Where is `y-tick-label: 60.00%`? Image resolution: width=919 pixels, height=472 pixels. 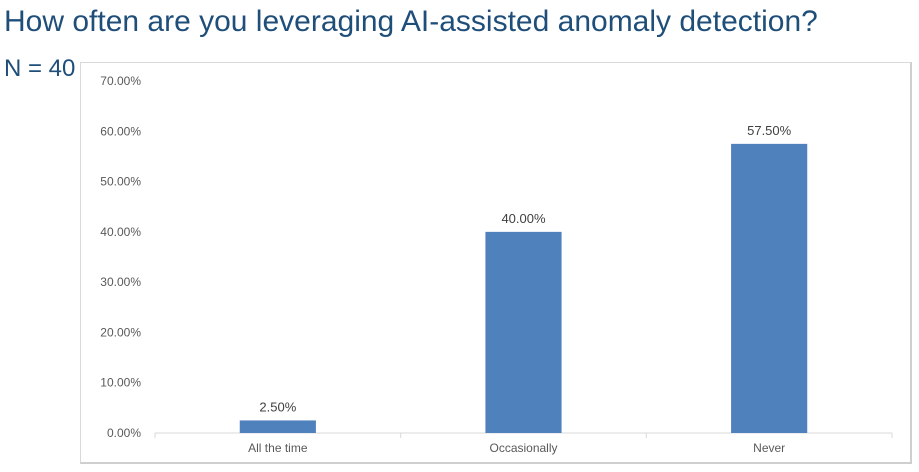
y-tick-label: 60.00% is located at coordinates (120, 131).